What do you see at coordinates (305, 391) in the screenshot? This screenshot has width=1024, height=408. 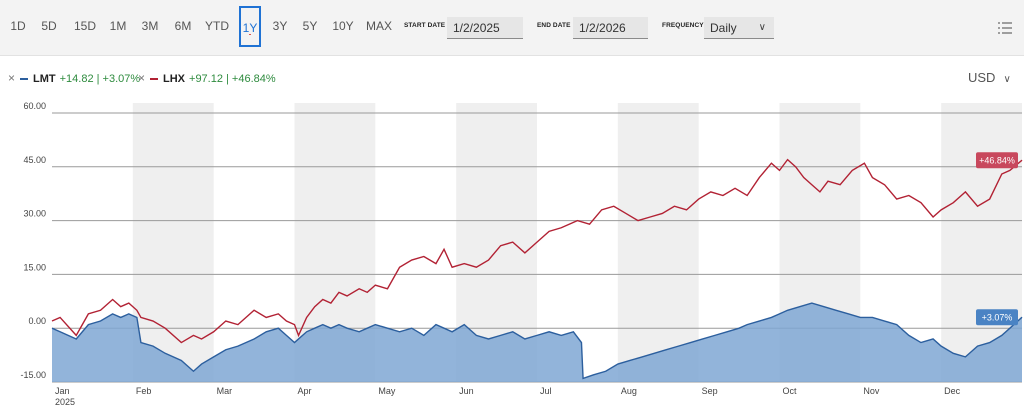 I see `x-tick-label: Apr` at bounding box center [305, 391].